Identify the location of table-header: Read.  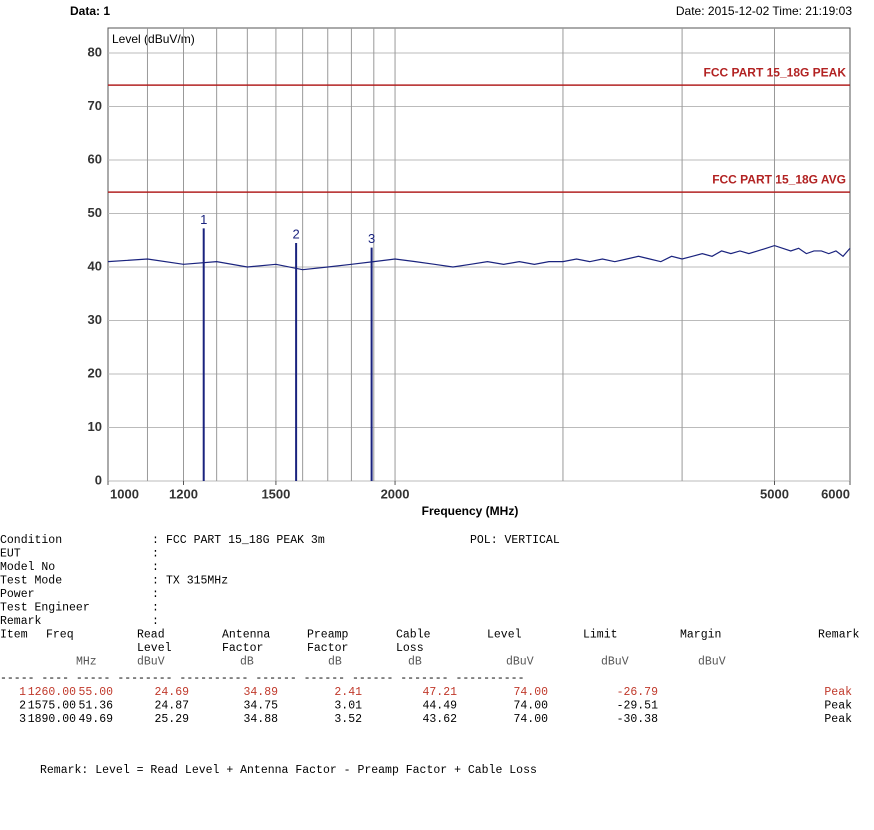
(151, 635).